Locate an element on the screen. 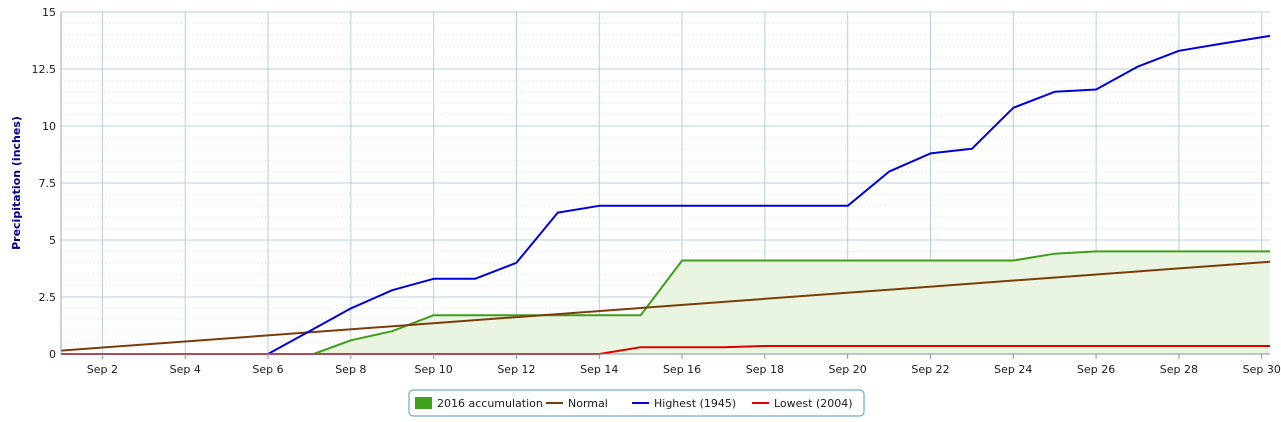  x-tick-label: Sep 28 is located at coordinates (1179, 369).